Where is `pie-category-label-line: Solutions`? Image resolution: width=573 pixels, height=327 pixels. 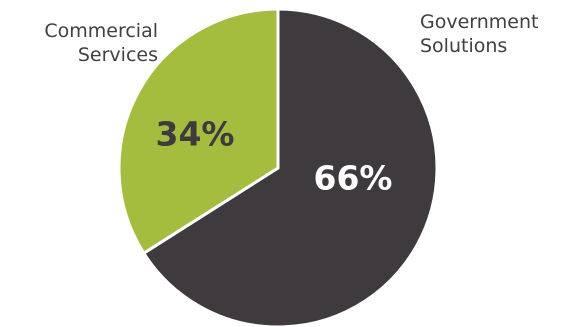 pie-category-label-line: Solutions is located at coordinates (463, 46).